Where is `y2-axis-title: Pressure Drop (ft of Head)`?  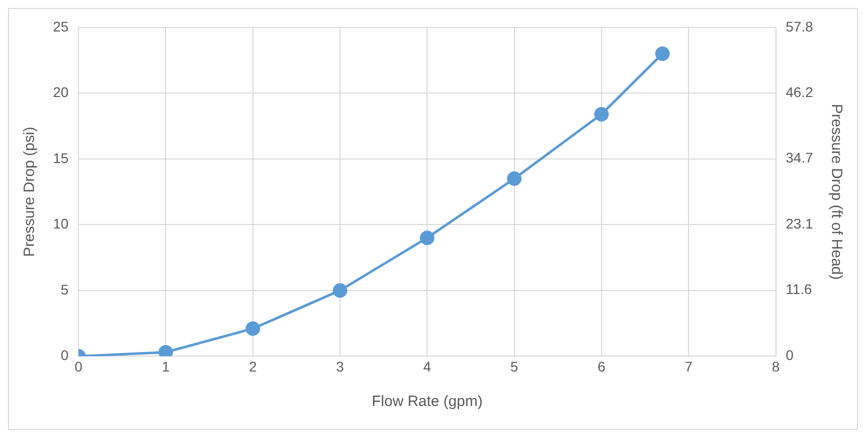 y2-axis-title: Pressure Drop (ft of Head) is located at coordinates (836, 192).